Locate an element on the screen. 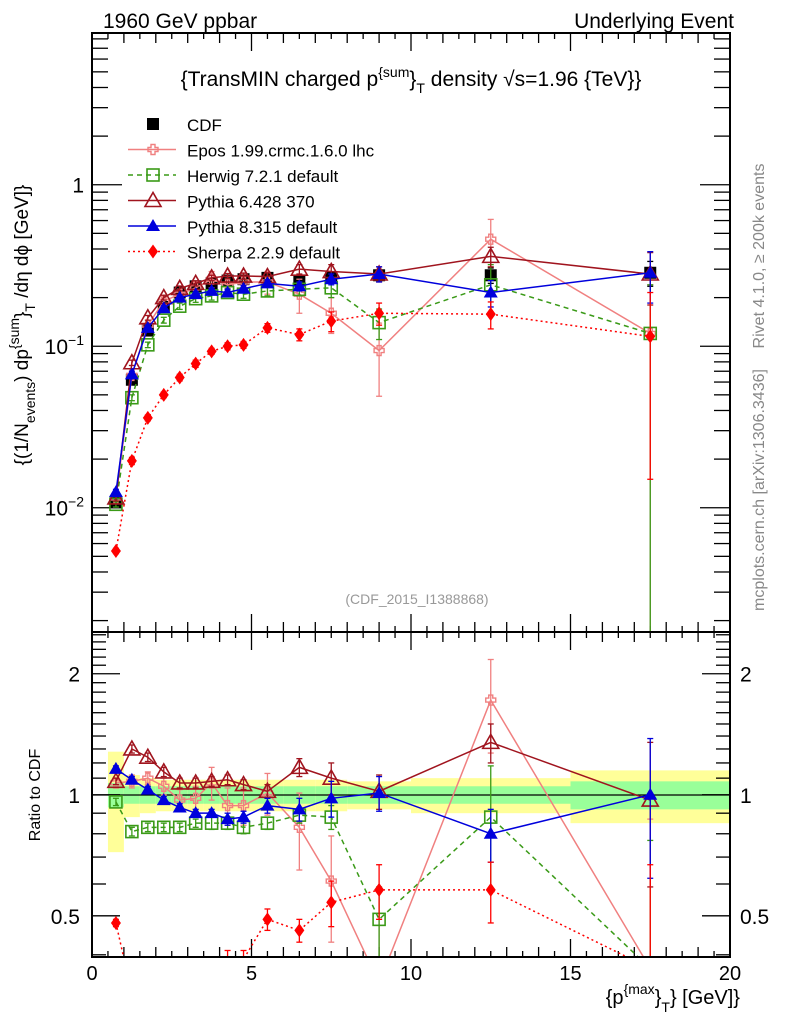  analysis-label: (CDF_2015_I1388868) is located at coordinates (416, 599).